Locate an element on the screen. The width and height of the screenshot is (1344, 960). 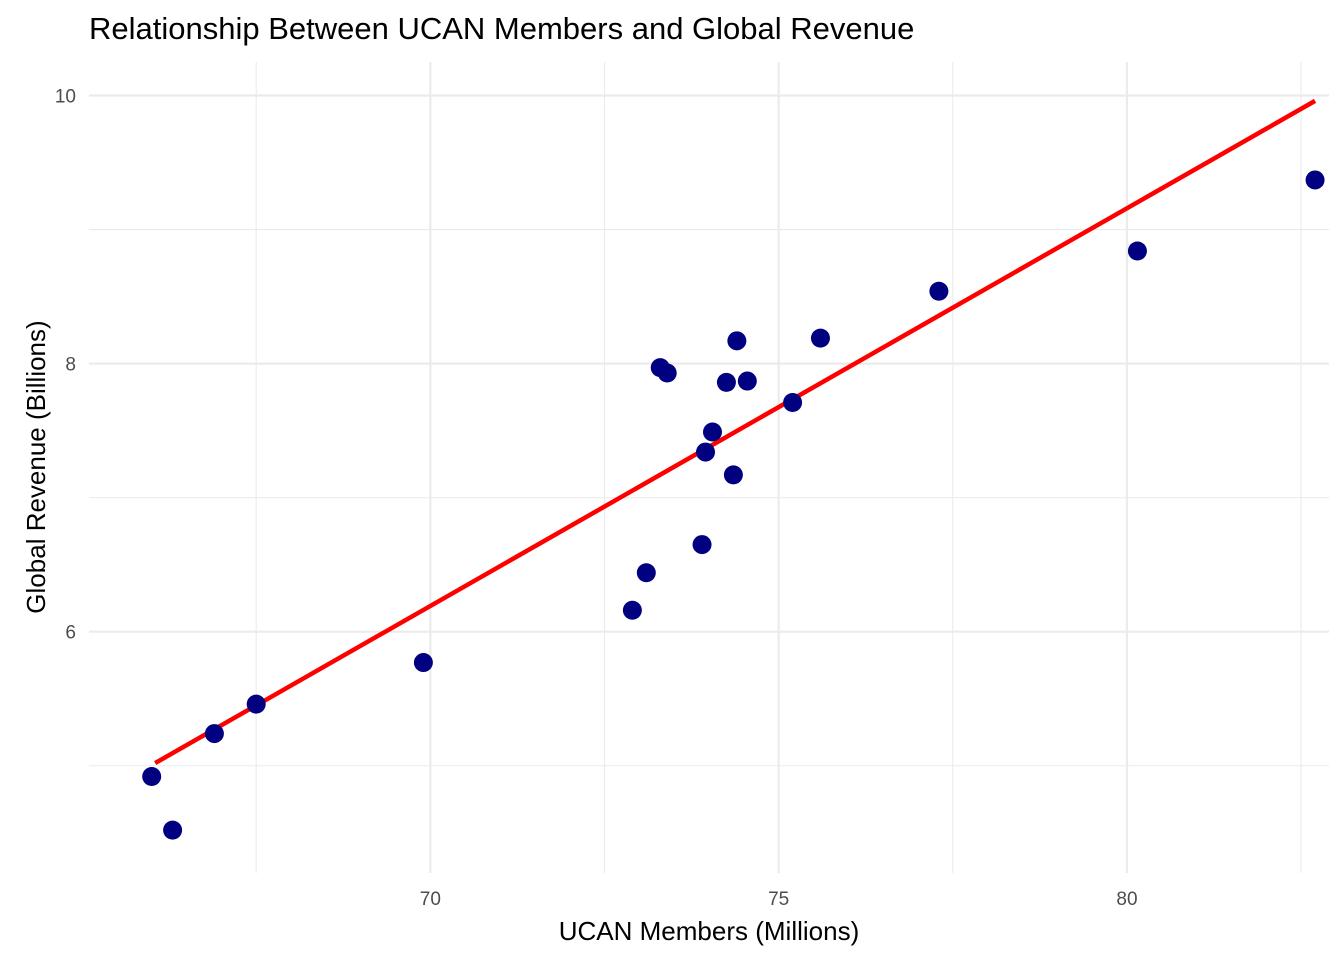
x-axis-tick-labels: 70 75 80 is located at coordinates (779, 899).